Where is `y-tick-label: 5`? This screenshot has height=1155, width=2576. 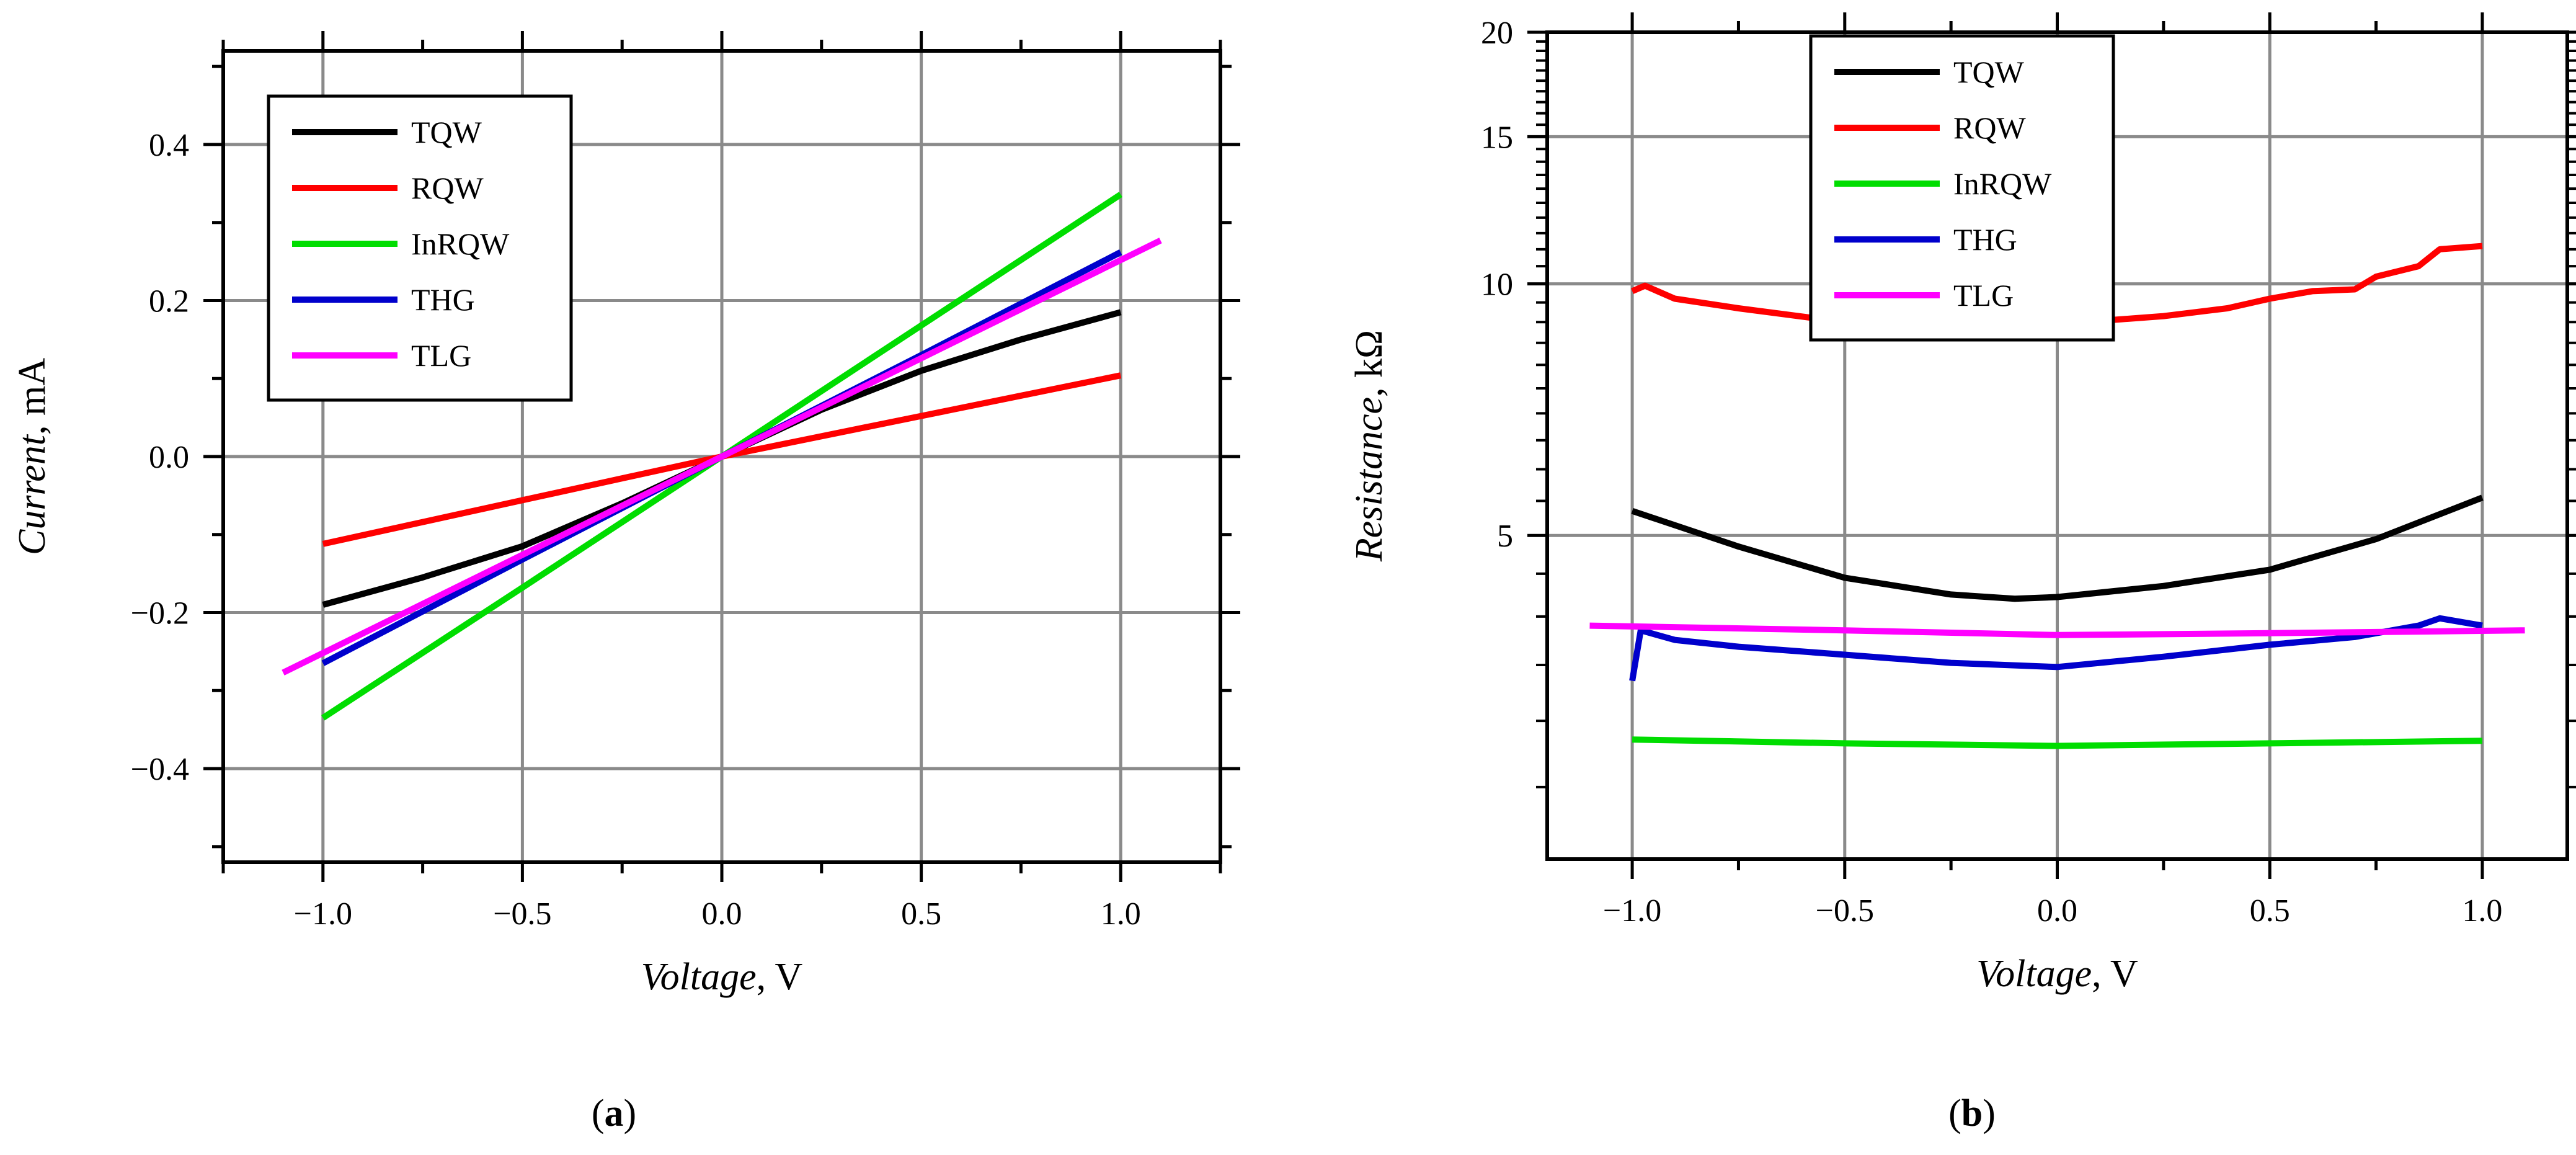
y-tick-label: 5 is located at coordinates (1505, 536).